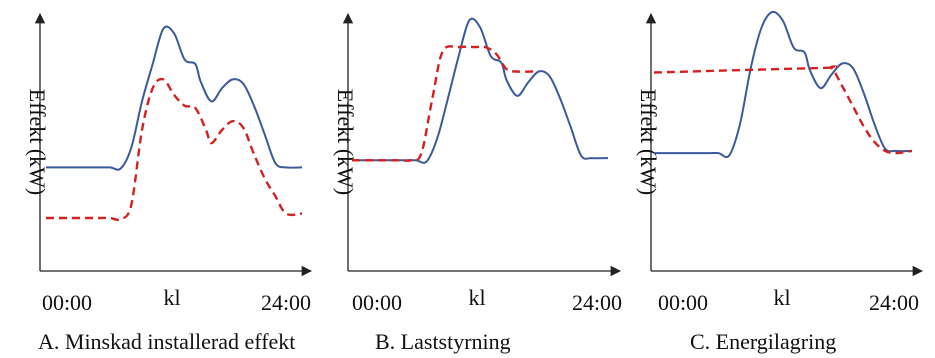  I want to click on panel-a-tick-end: 24:00, so click(286, 302).